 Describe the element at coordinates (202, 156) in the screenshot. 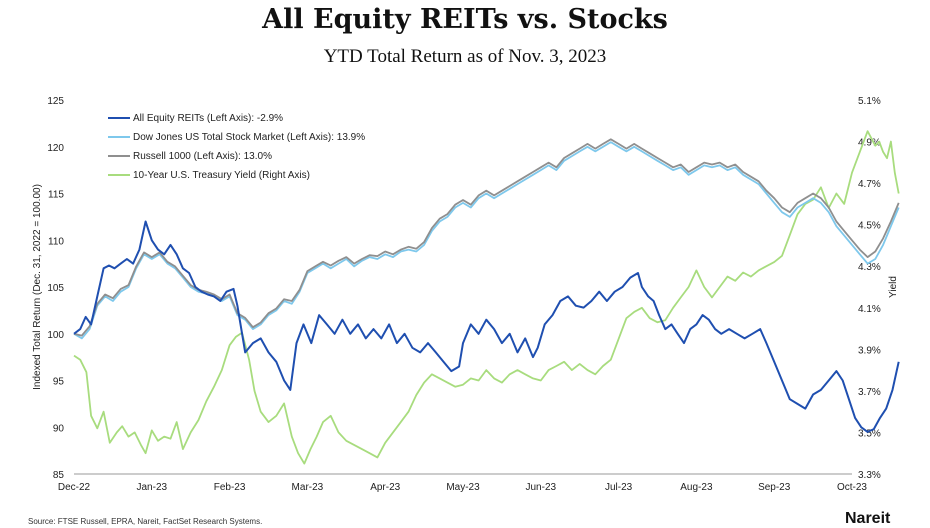

I see `legend-label: Russell 1000 (Left Axis): 13.0%` at that location.